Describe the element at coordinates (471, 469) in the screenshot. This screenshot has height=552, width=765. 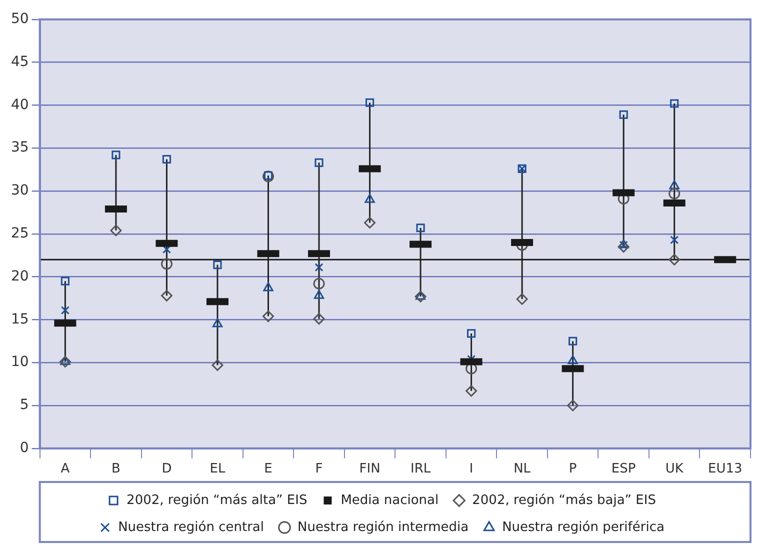
I see `x-tick-label: I` at that location.